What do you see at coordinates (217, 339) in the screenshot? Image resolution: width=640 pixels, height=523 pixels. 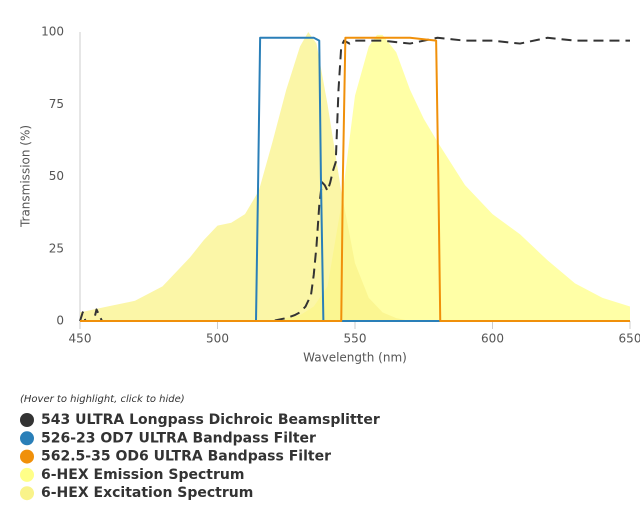 I see `x-tick-label: 500` at bounding box center [217, 339].